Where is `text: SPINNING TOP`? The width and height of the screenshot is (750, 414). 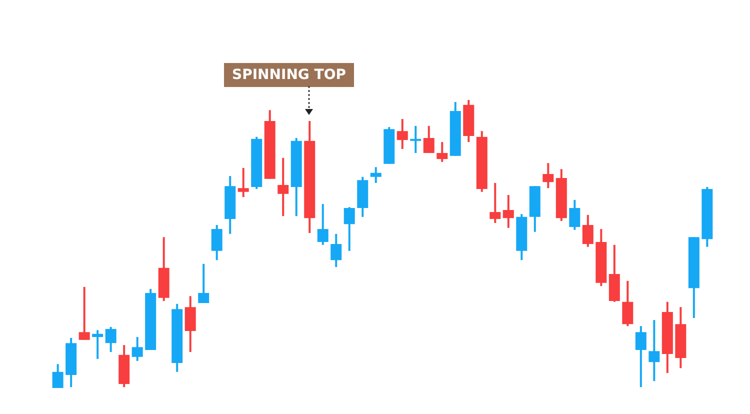 text: SPINNING TOP is located at coordinates (289, 75).